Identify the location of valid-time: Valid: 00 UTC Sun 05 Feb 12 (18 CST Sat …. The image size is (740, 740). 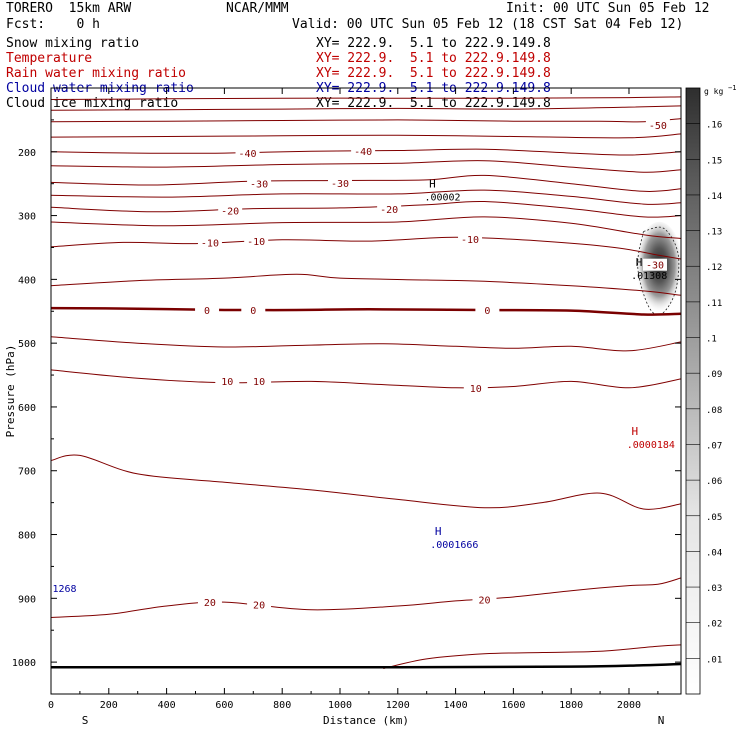
(488, 24).